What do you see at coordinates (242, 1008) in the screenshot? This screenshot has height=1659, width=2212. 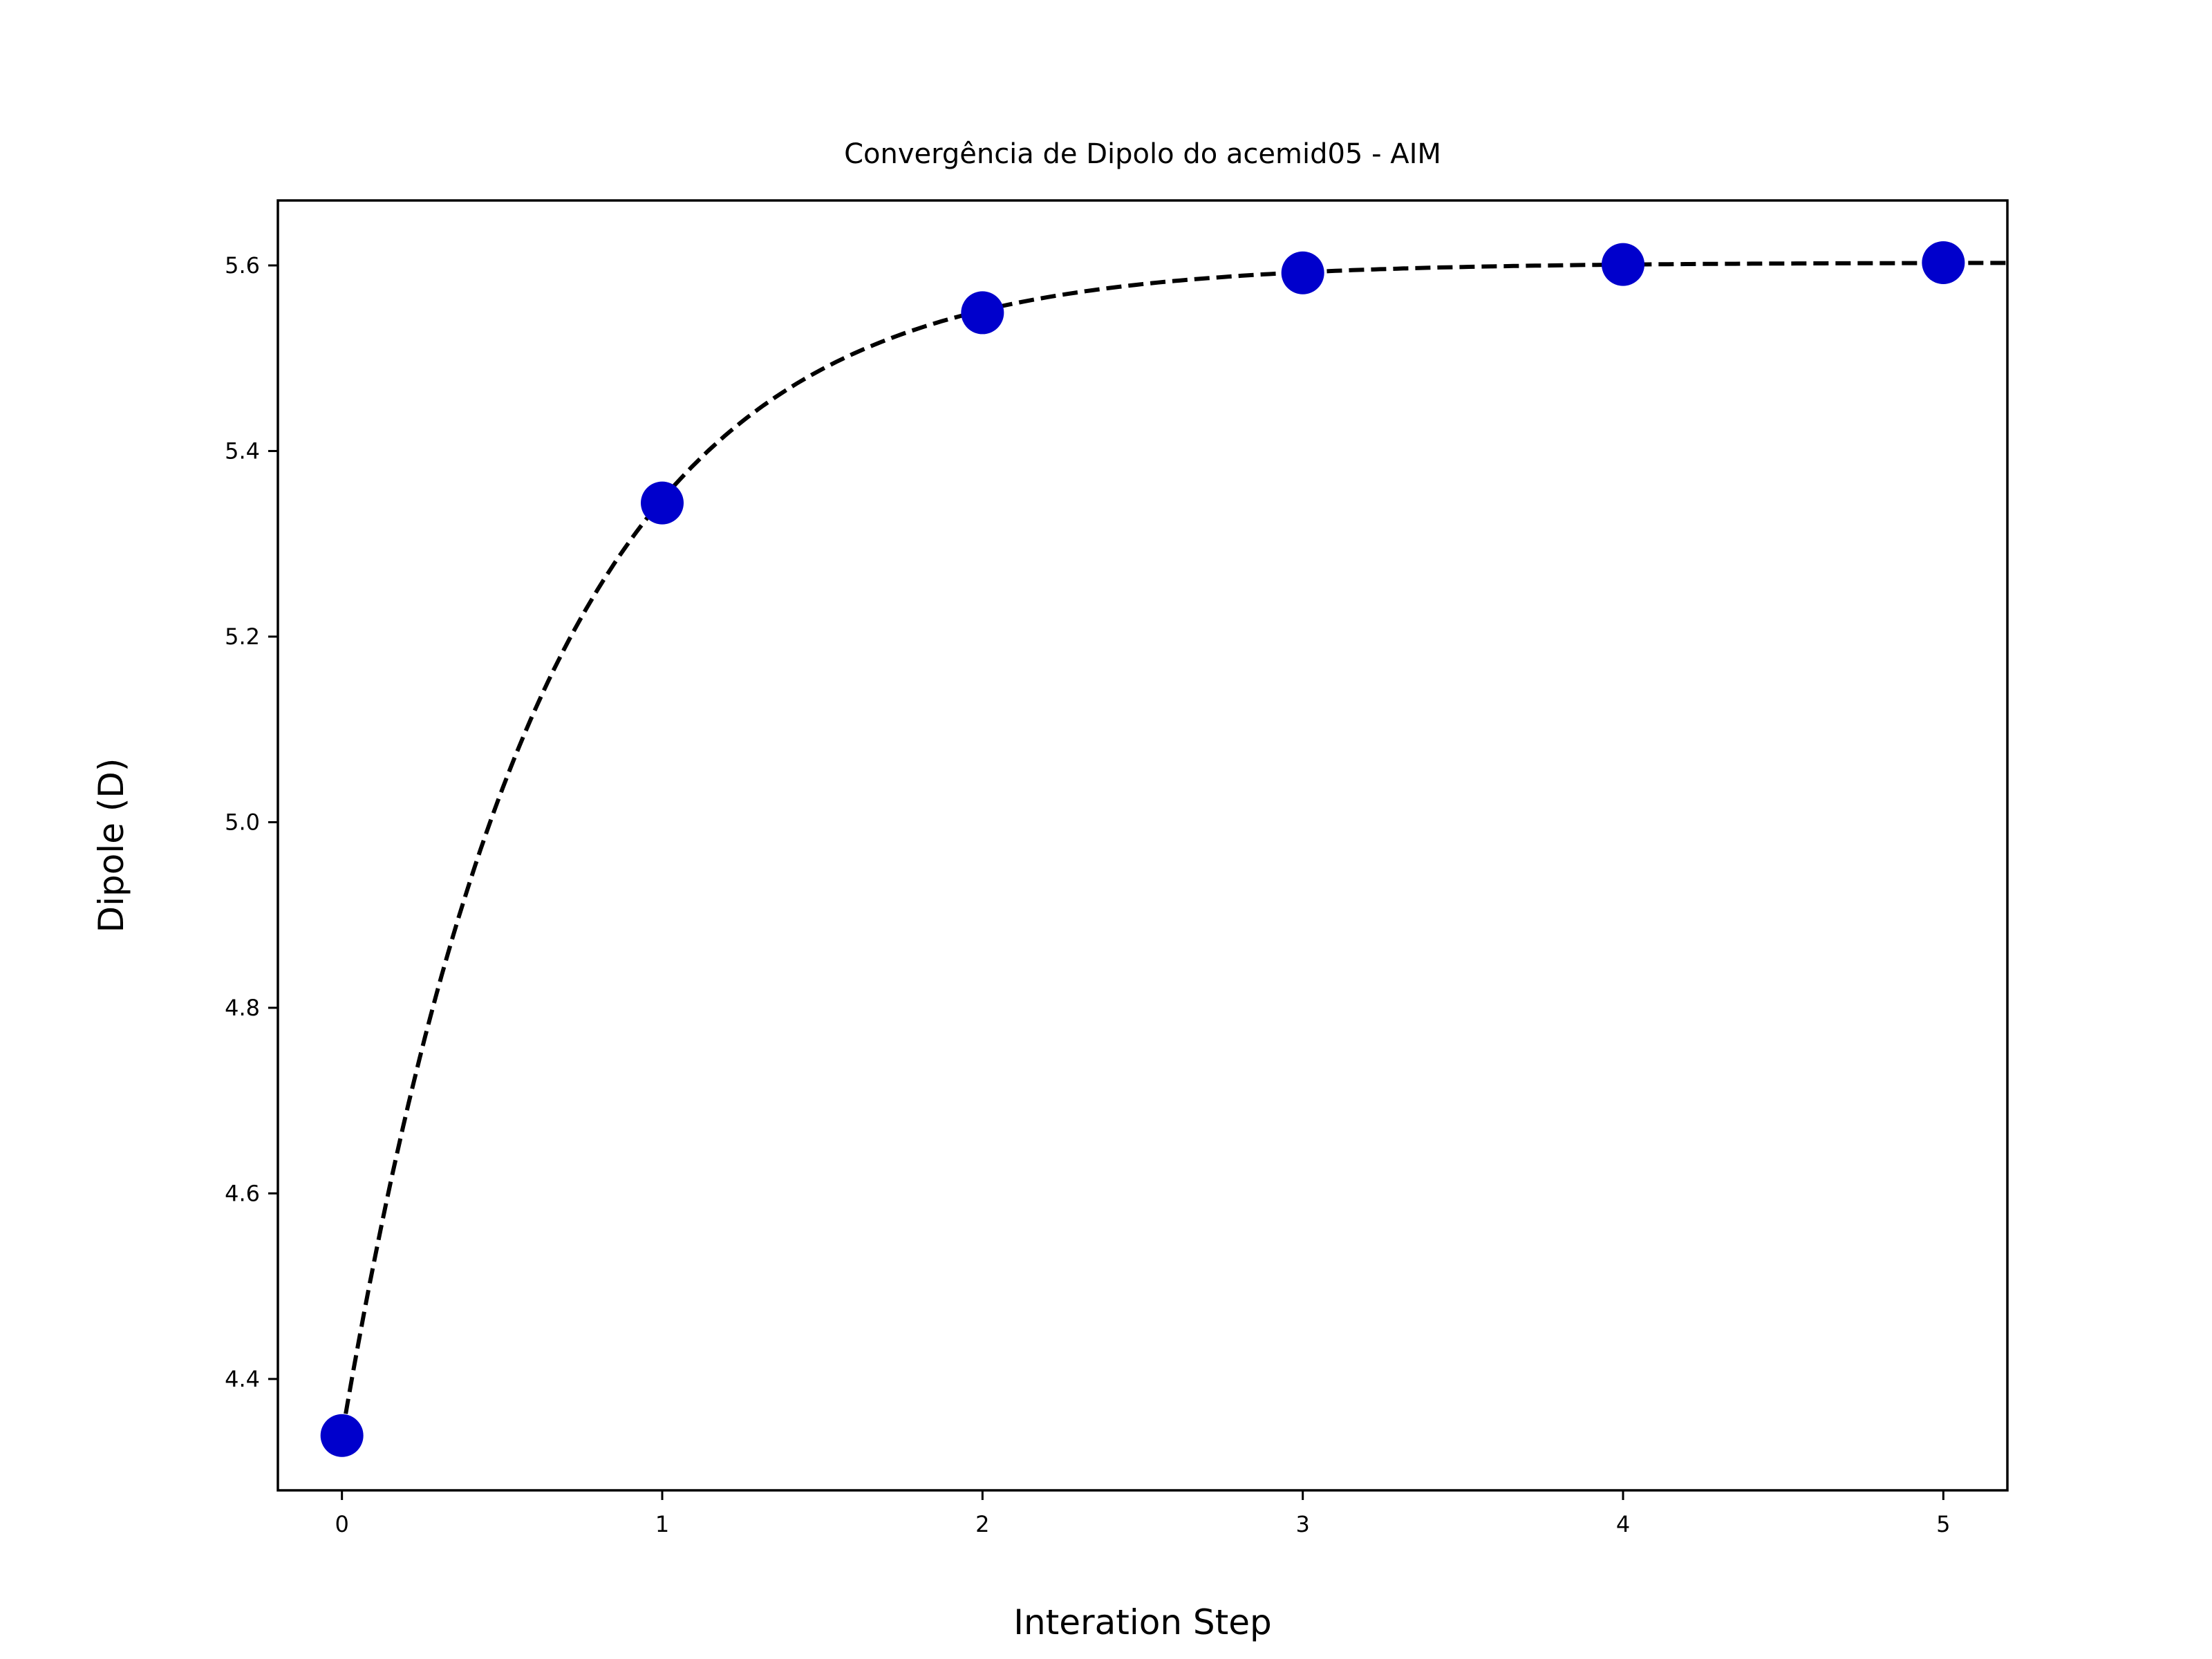 I see `y-tick-label: 4.8` at bounding box center [242, 1008].